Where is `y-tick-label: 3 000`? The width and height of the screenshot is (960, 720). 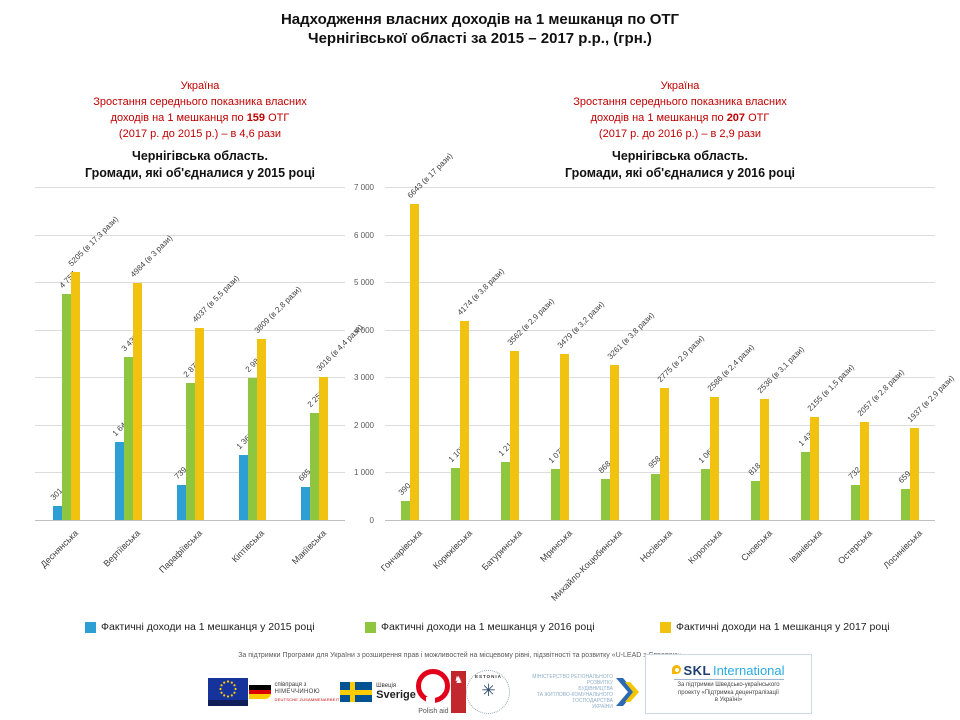 y-tick-label: 3 000 is located at coordinates (363, 378).